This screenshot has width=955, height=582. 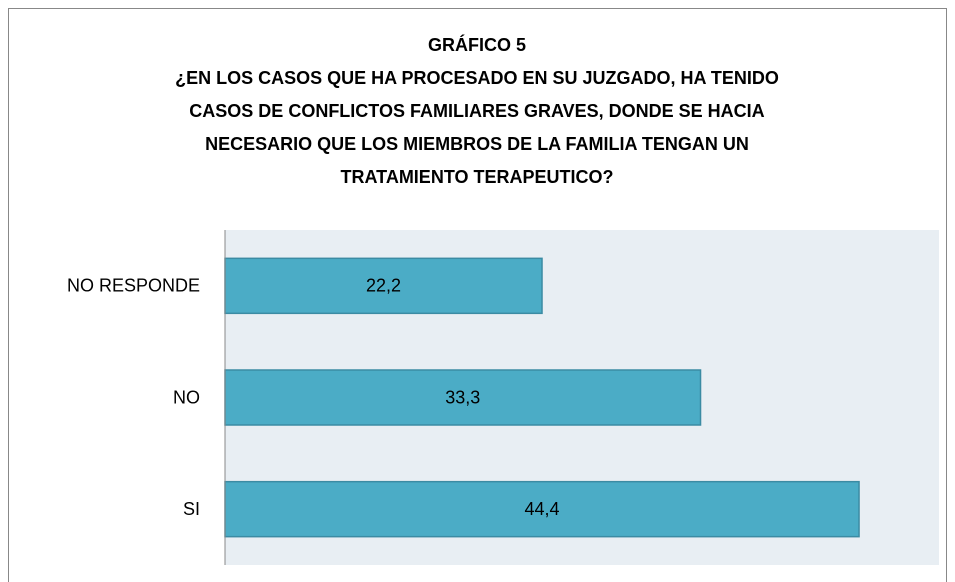 I want to click on chart-subtitle: TRATAMIENTO TERAPEUTICO?, so click(x=477, y=177).